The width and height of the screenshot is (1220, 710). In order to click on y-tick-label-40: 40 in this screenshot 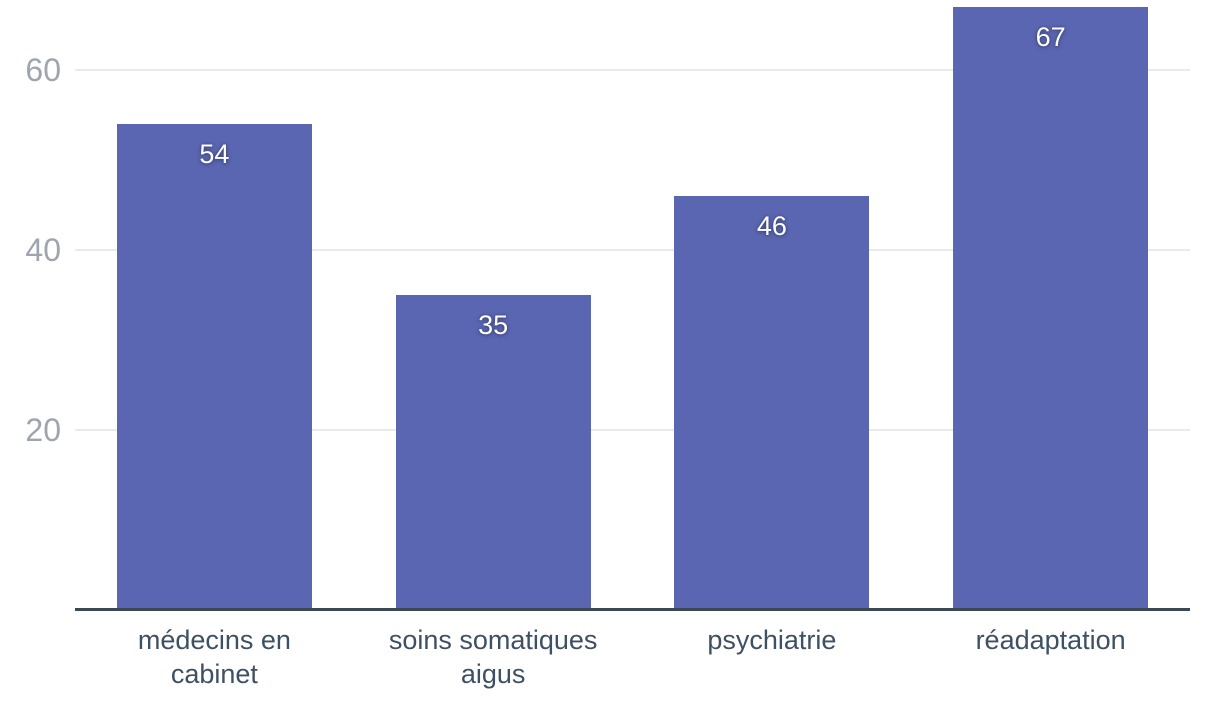, I will do `click(43, 250)`.